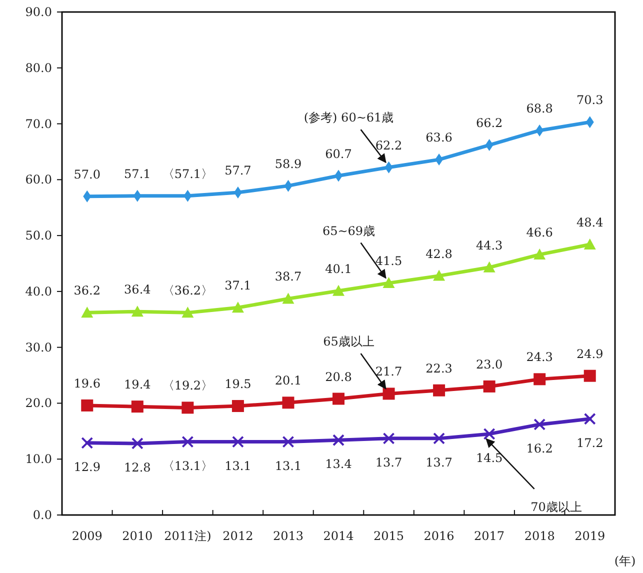 Image resolution: width=643 pixels, height=573 pixels. I want to click on data-label: 19.5, so click(238, 384).